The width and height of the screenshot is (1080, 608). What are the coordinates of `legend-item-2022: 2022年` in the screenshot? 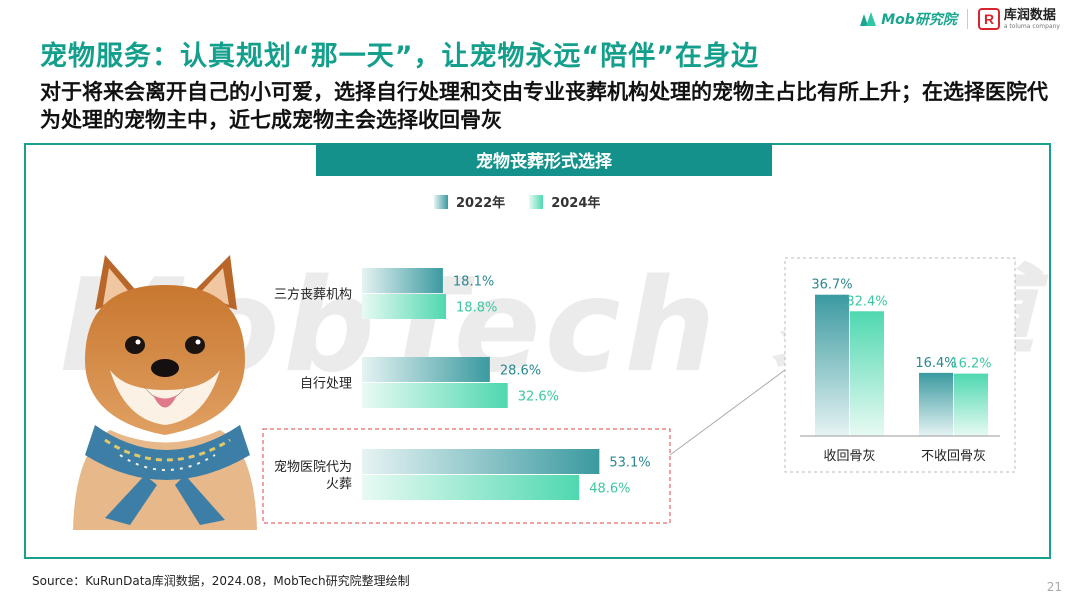 It's located at (469, 201).